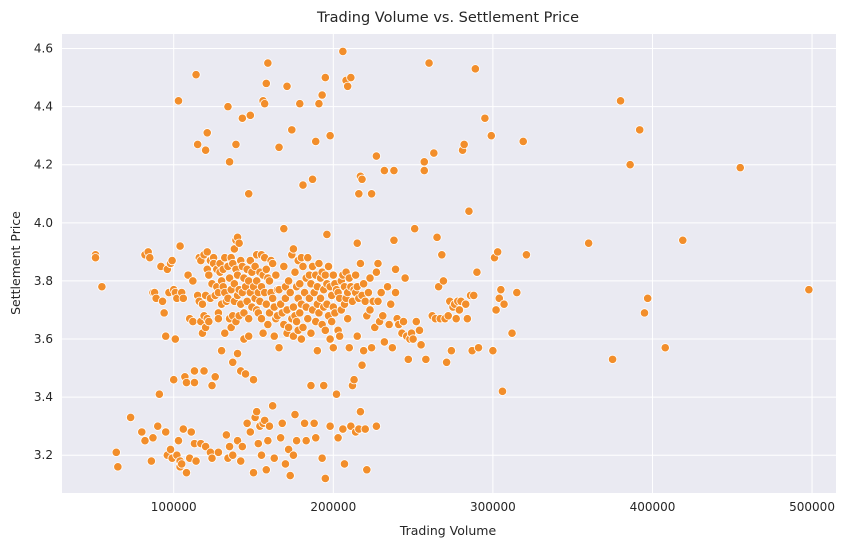  What do you see at coordinates (43, 397) in the screenshot?
I see `y-tick-label: 3.4` at bounding box center [43, 397].